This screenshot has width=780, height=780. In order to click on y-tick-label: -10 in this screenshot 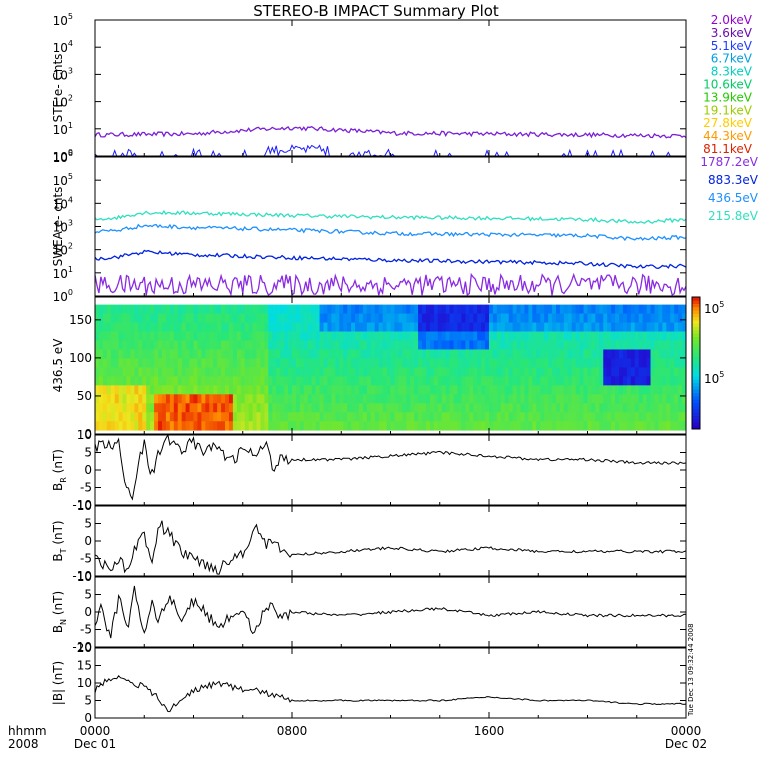, I will do `click(82, 505)`.